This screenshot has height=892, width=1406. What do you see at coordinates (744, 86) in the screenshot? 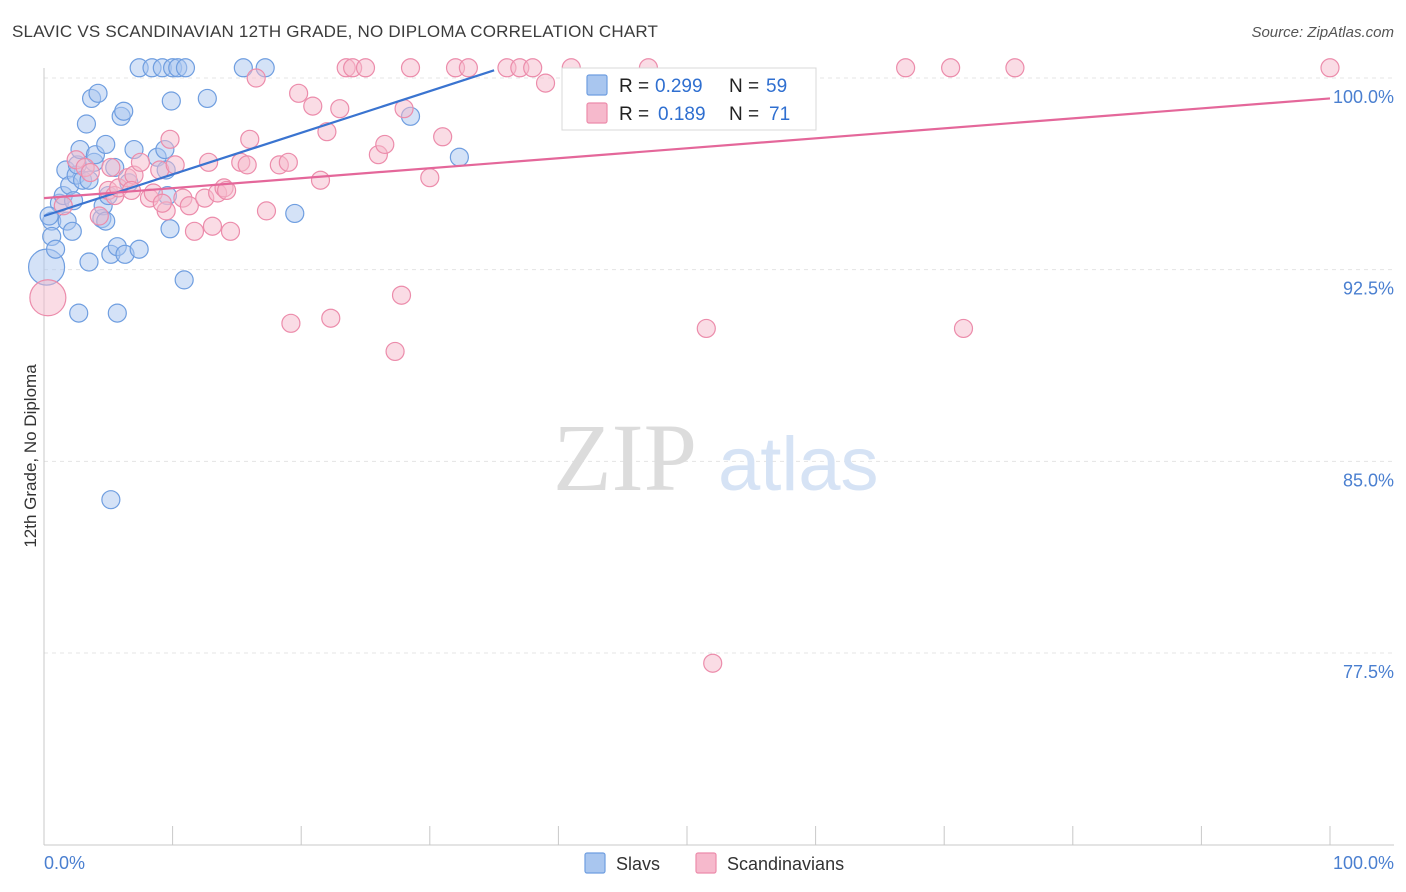
I see `legend-n-label-slavs: N =` at bounding box center [744, 86].